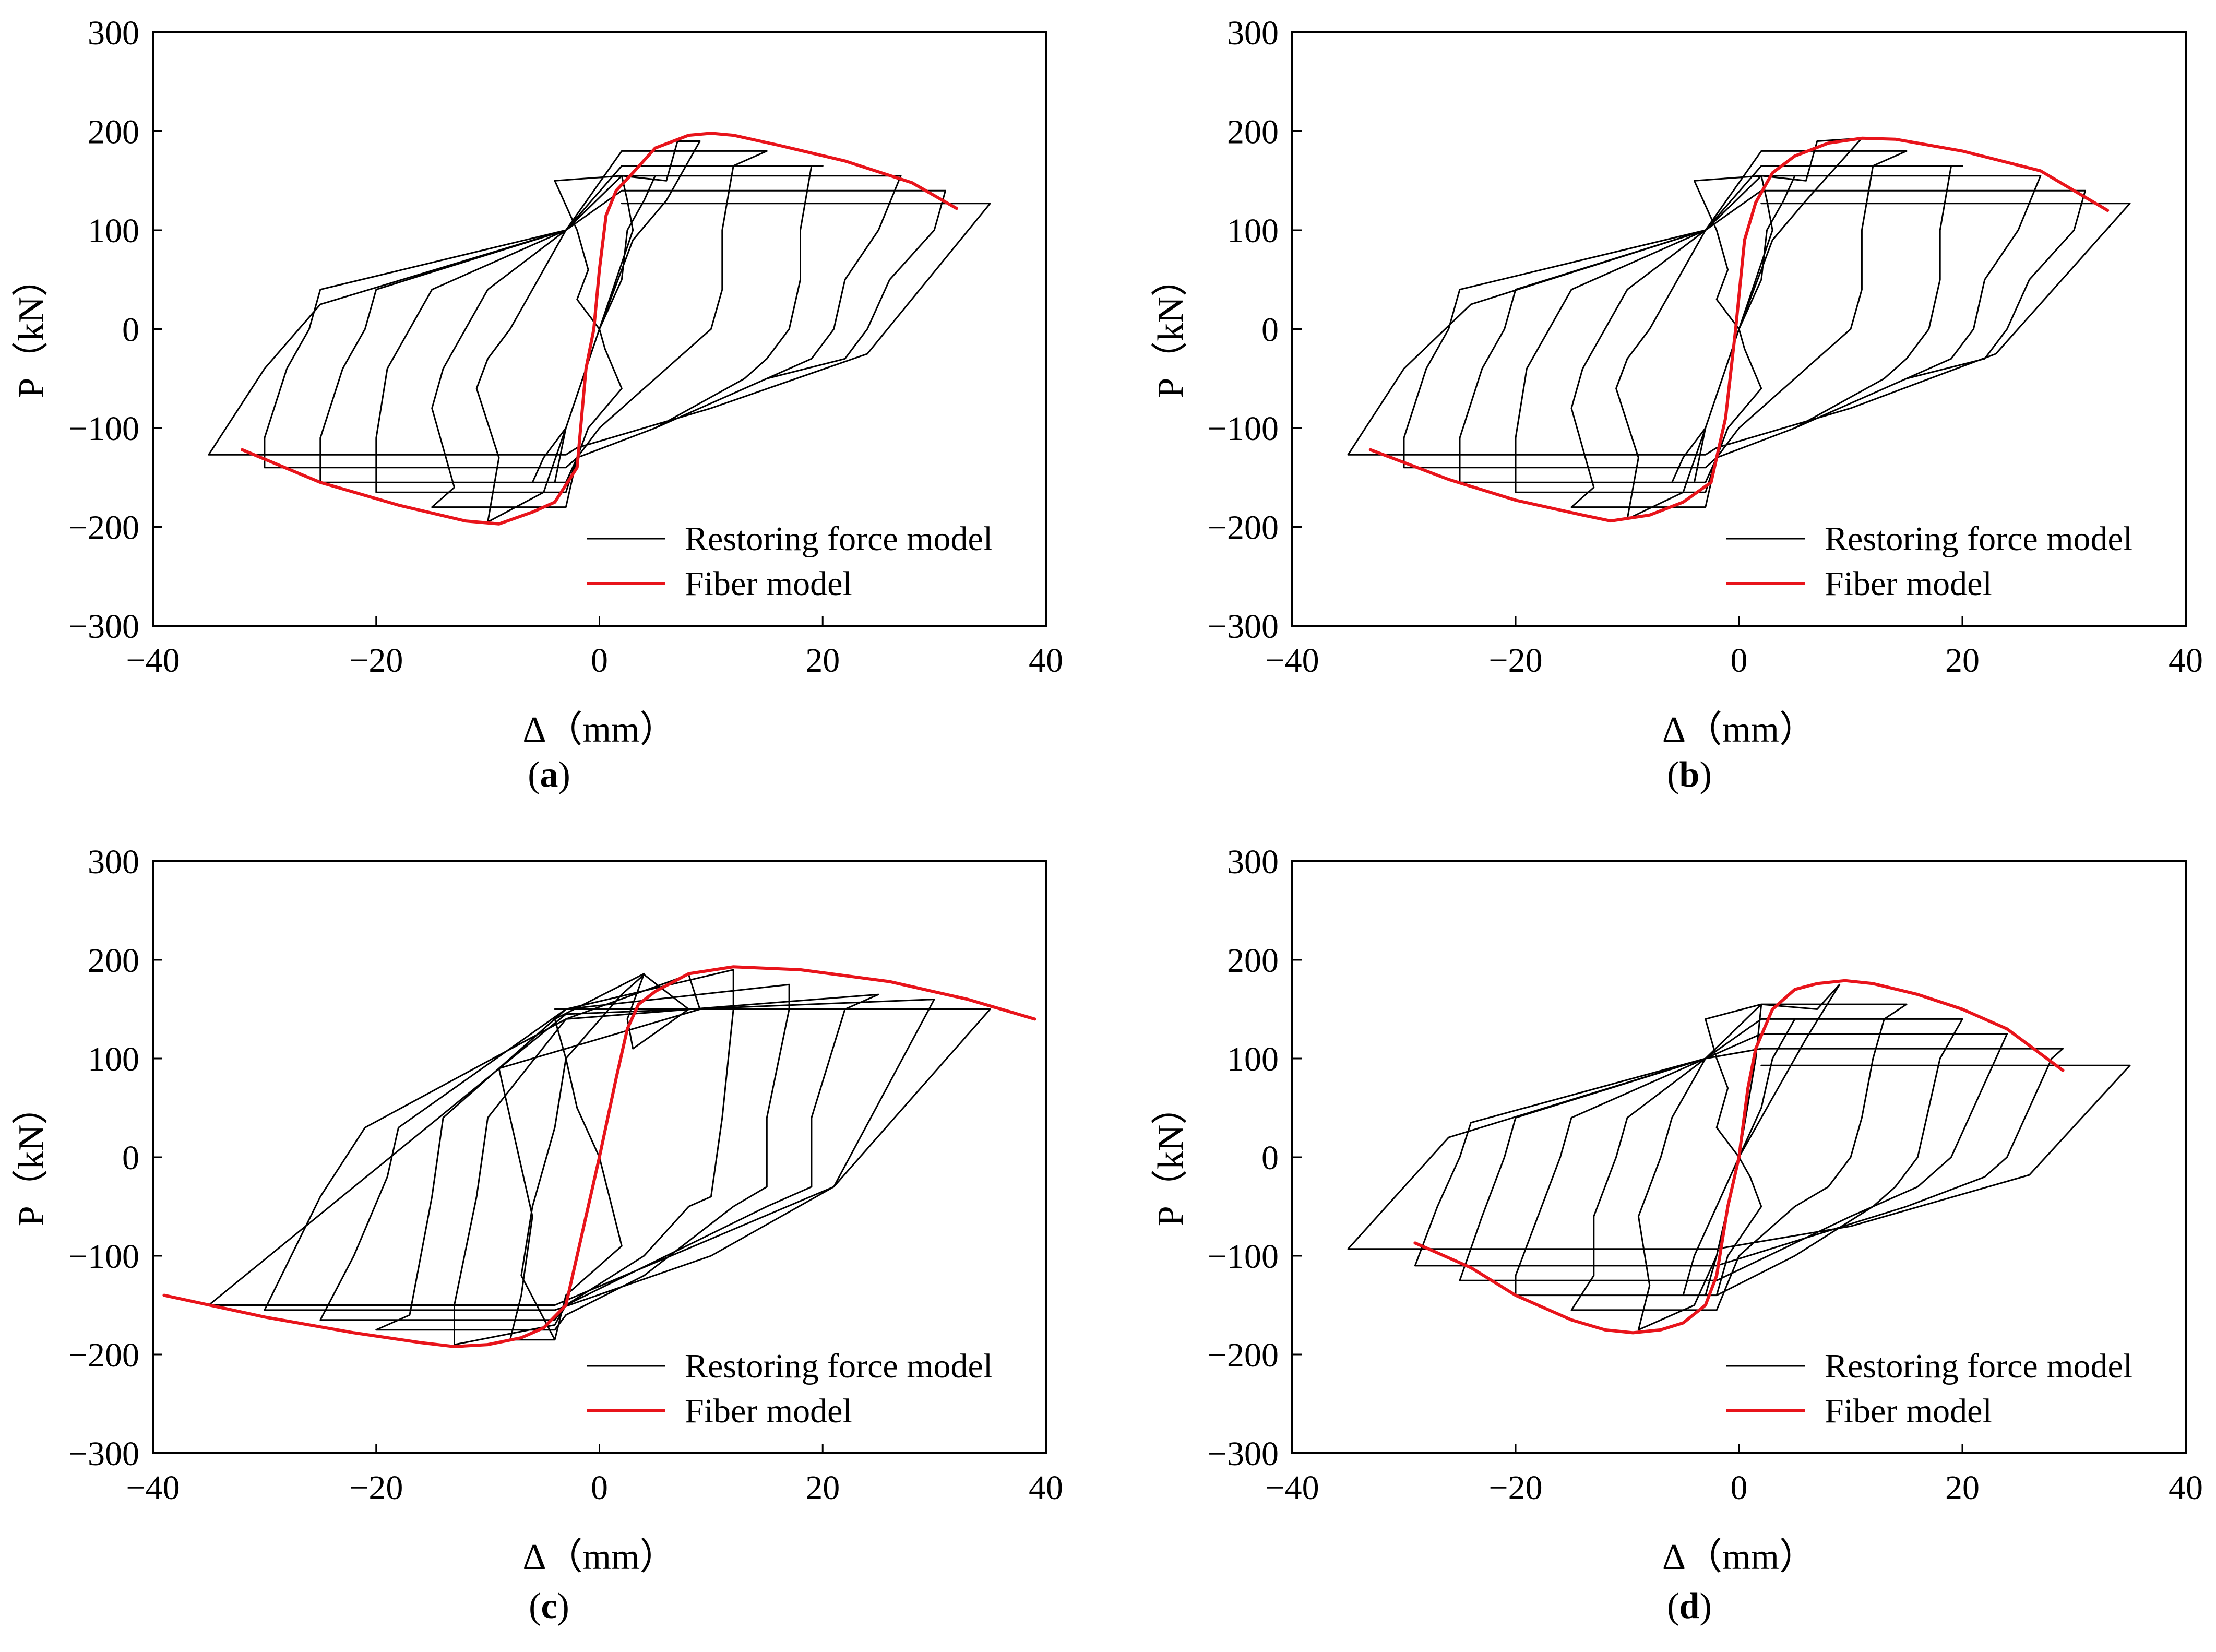 This screenshot has width=2216, height=1652. What do you see at coordinates (599, 329) in the screenshot?
I see `fiber-model-curve-a` at bounding box center [599, 329].